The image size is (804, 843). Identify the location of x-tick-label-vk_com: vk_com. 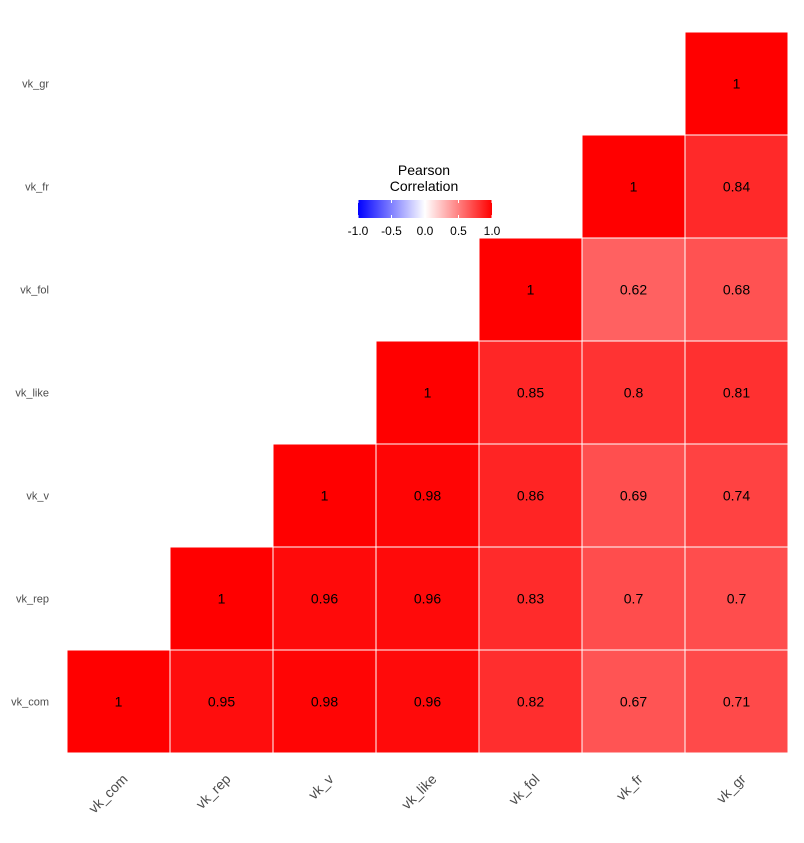
(107, 793).